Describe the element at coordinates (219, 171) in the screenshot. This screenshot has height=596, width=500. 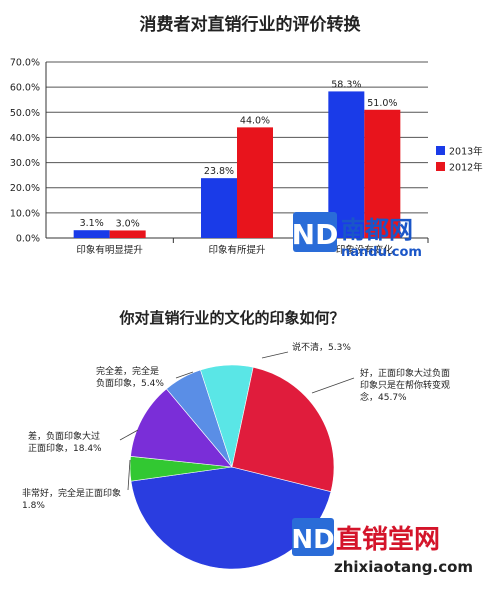
I see `bar-data-label: 23.8%` at that location.